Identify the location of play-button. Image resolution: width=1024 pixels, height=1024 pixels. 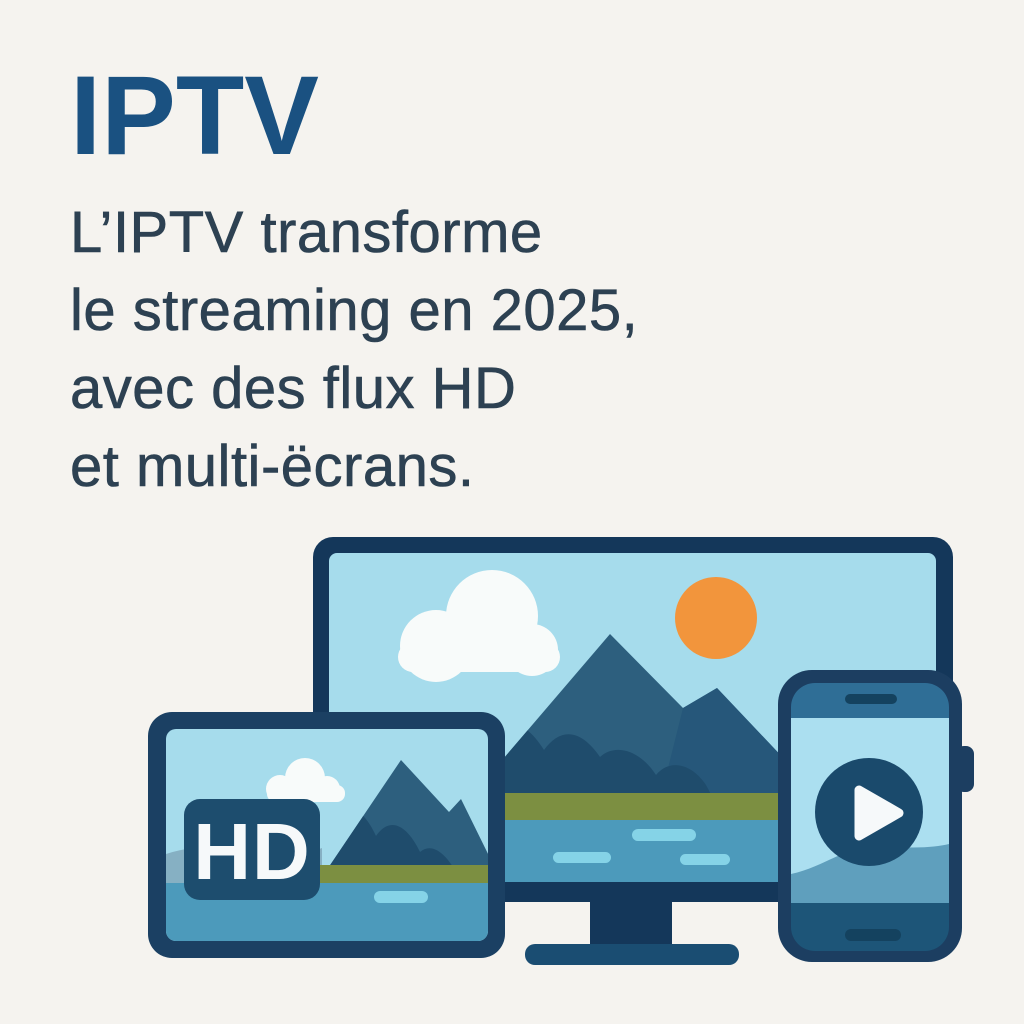
(869, 812).